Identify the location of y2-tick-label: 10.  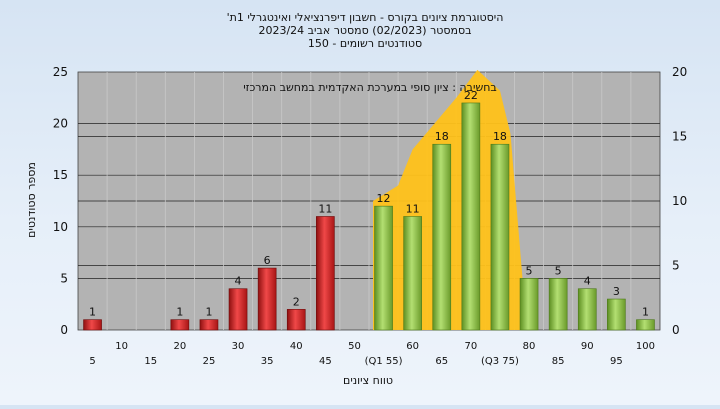
(679, 201).